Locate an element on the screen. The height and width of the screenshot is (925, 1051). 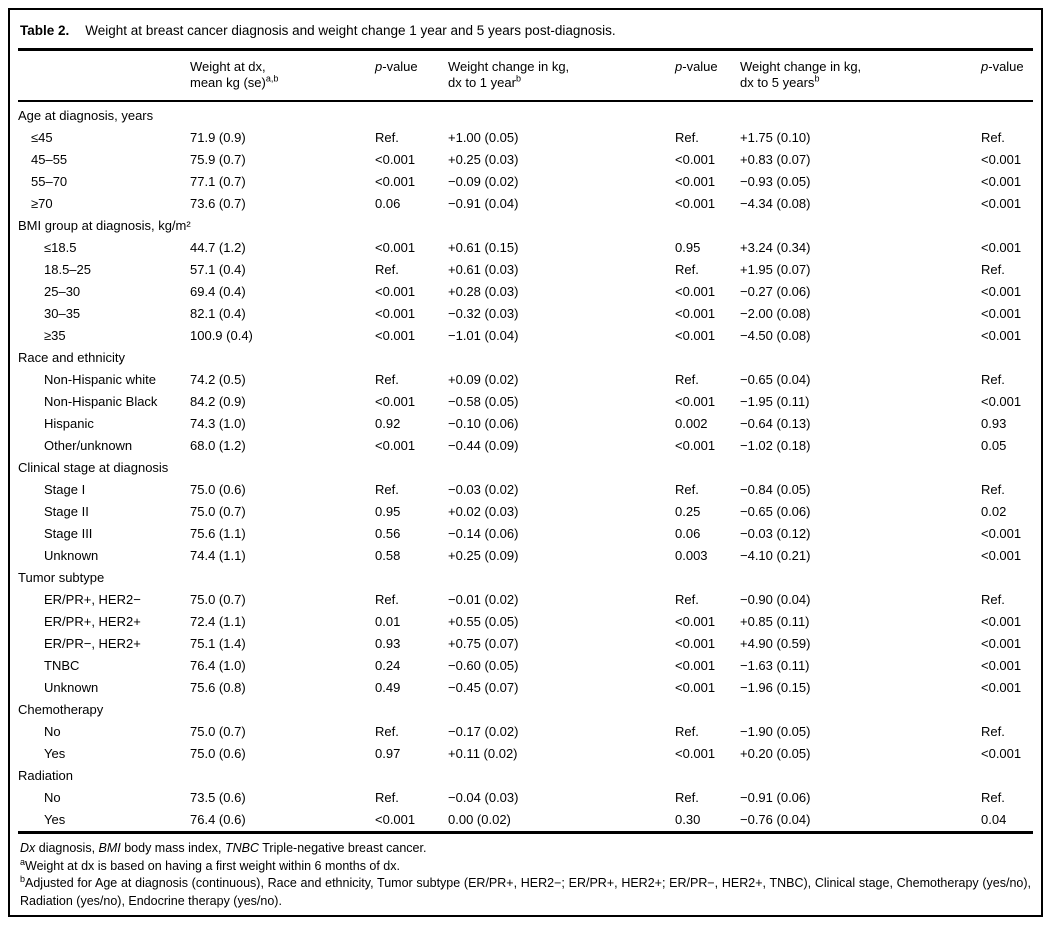
col-header-change-5yr: Weight change in kg, dx to 5 yearsb is located at coordinates (860, 76).